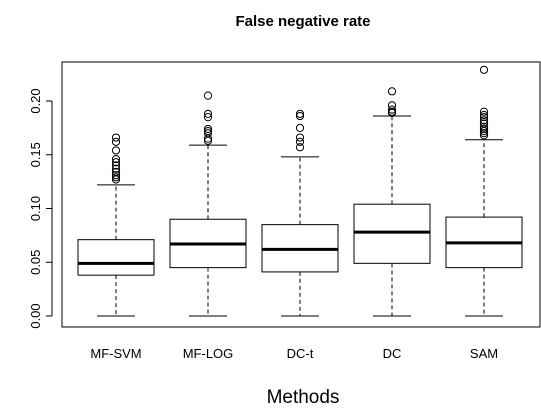 The width and height of the screenshot is (541, 409). I want to click on x-tick-label: DC, so click(392, 353).